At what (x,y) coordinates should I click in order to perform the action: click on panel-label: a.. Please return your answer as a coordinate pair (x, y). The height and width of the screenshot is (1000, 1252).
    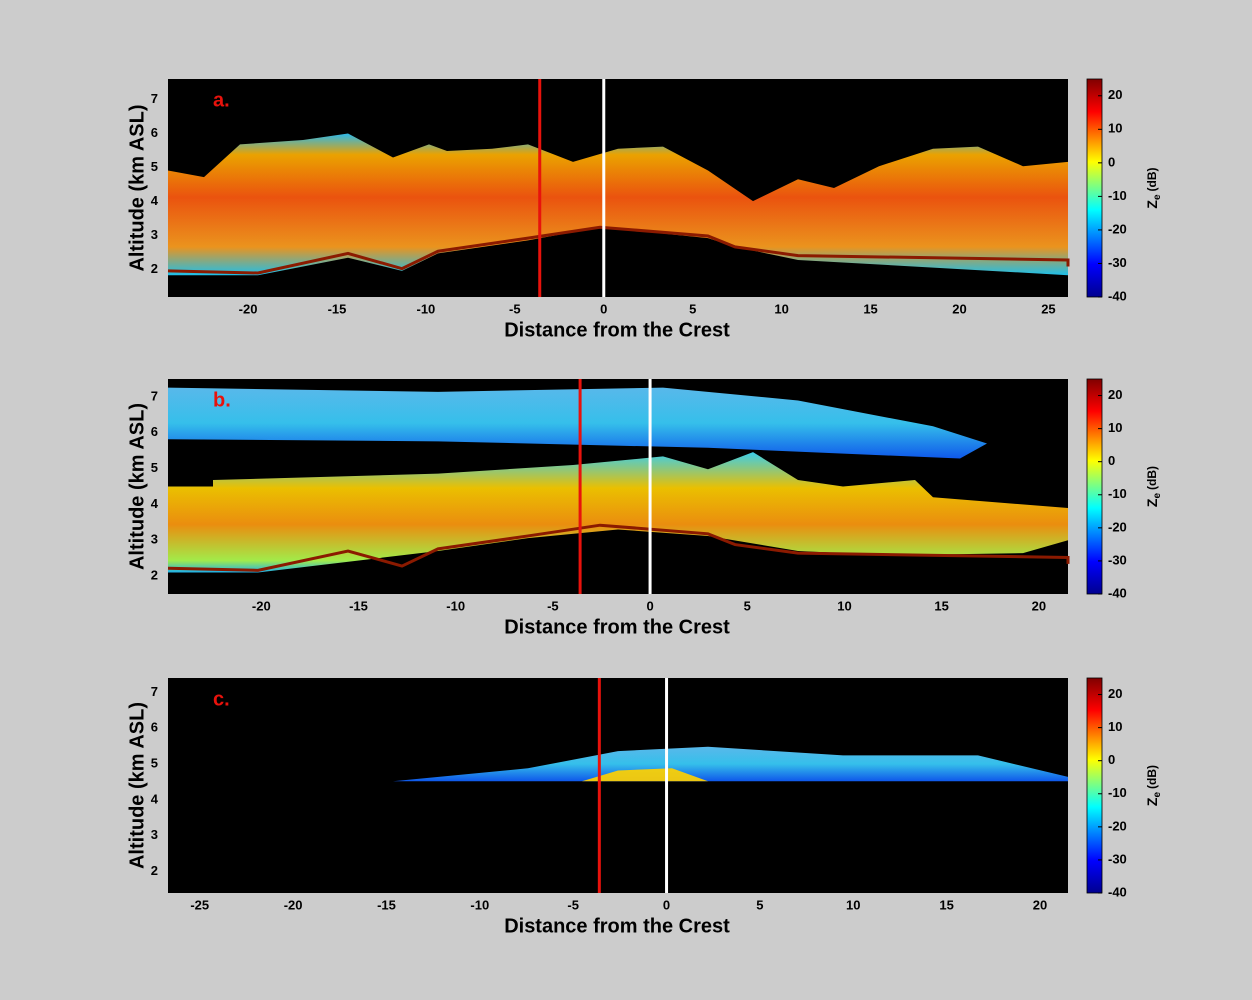
    Looking at the image, I should click on (221, 100).